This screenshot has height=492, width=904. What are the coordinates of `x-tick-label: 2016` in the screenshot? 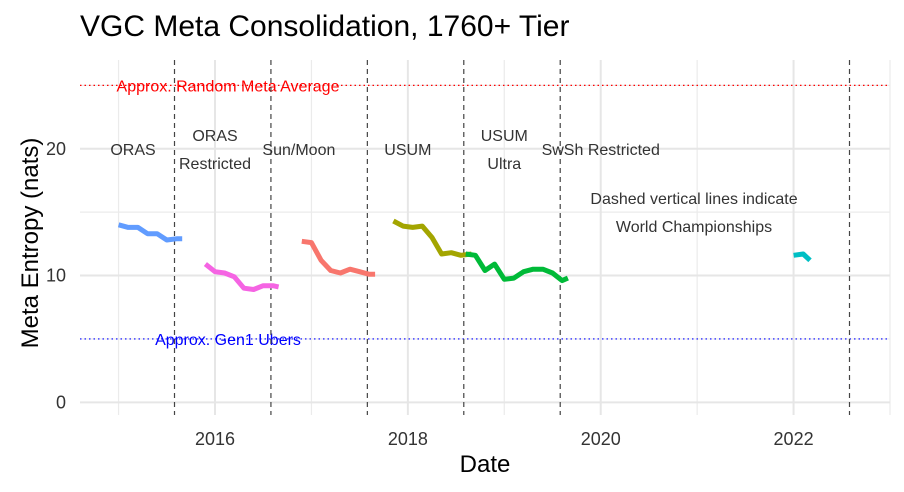 It's located at (215, 439).